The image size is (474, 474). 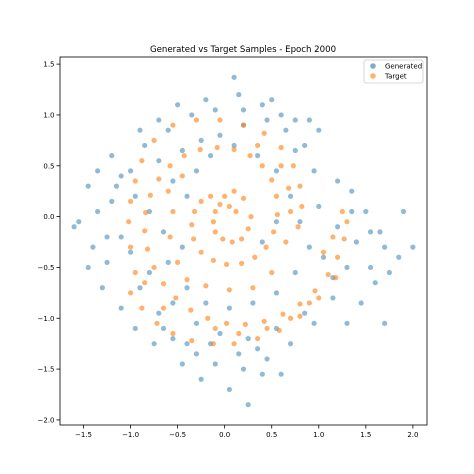 What do you see at coordinates (46, 370) in the screenshot?
I see `y-tick-label: −1.5` at bounding box center [46, 370].